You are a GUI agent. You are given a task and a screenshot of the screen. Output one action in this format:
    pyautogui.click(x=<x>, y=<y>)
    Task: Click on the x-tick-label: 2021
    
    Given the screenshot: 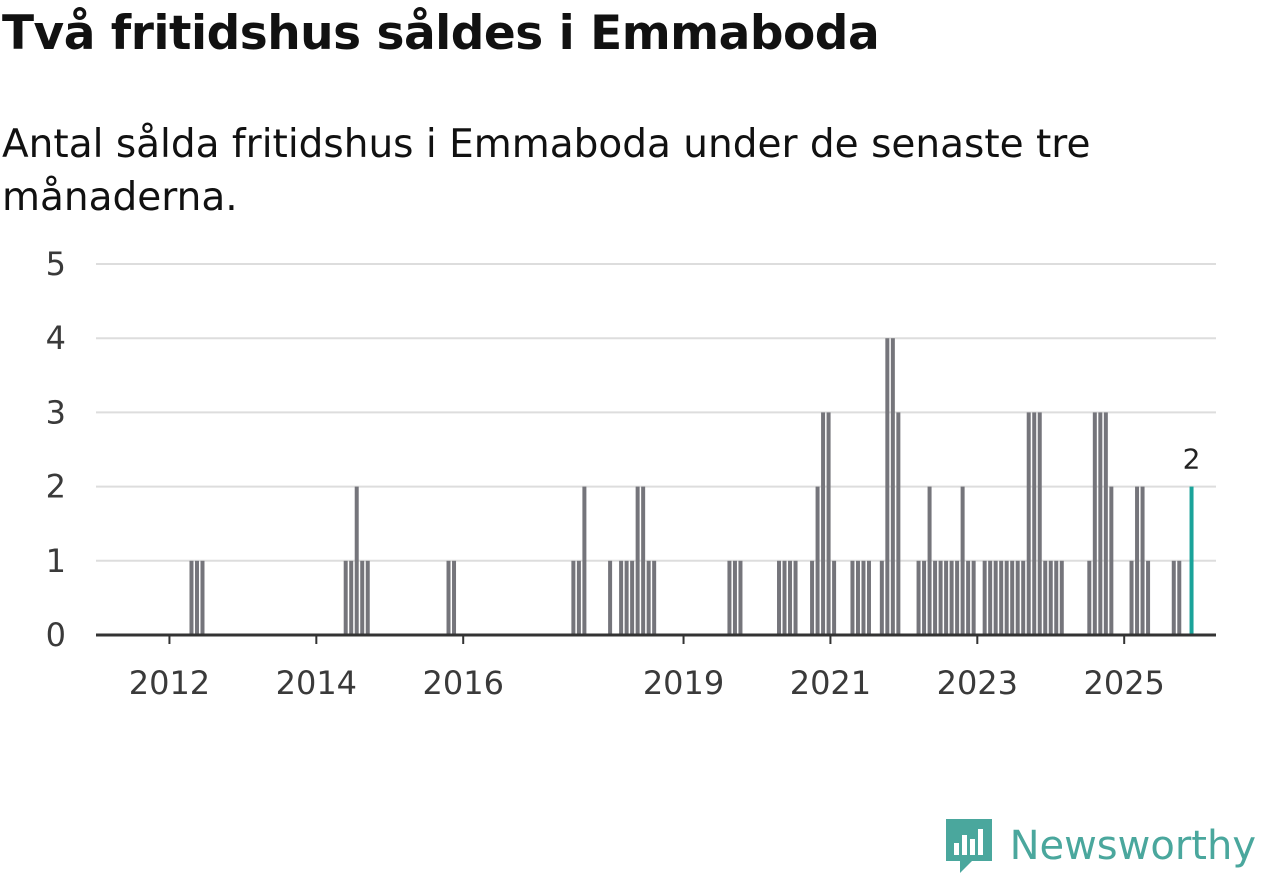 What is the action you would take?
    pyautogui.click(x=830, y=683)
    